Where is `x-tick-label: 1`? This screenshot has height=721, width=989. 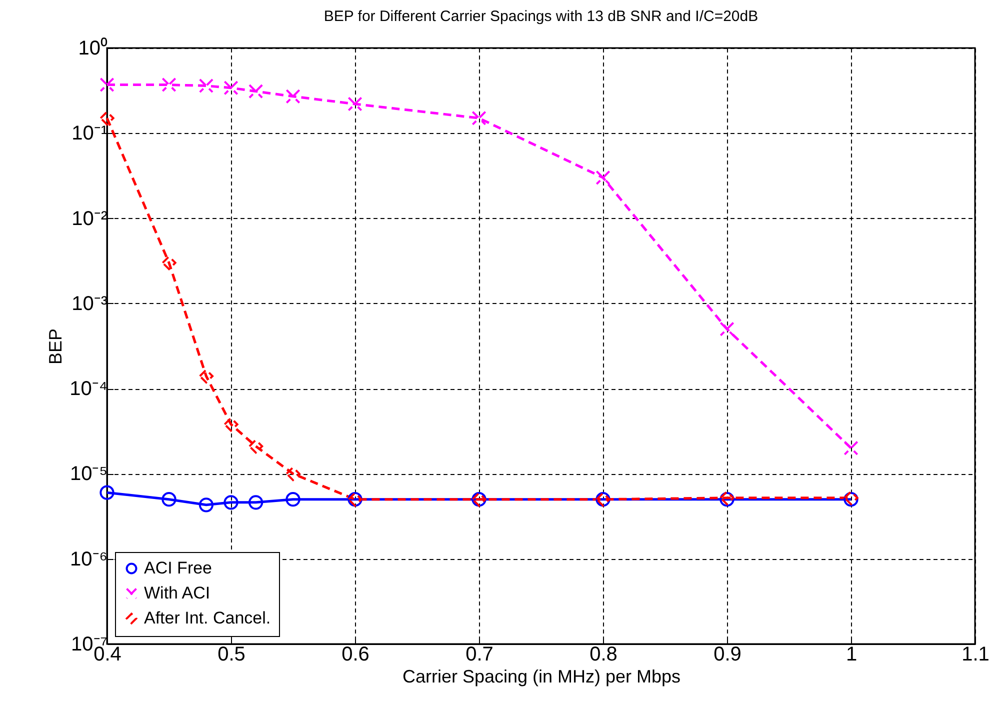
x-tick-label: 1 is located at coordinates (852, 655).